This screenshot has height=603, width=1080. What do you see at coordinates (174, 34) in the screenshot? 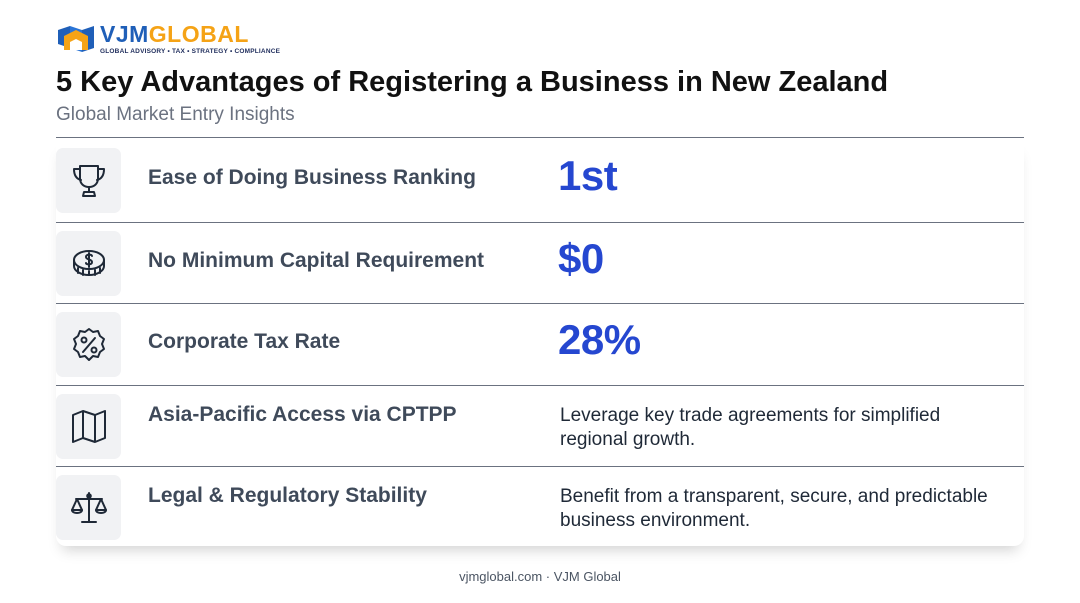
I see `brand-name: VJMGLOBAL` at bounding box center [174, 34].